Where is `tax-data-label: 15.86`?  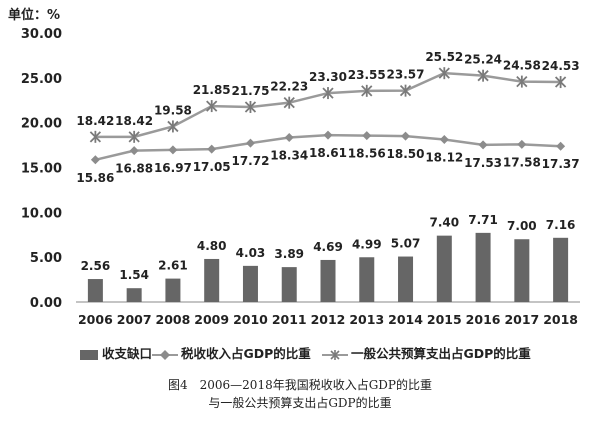 tax-data-label: 15.86 is located at coordinates (95, 178).